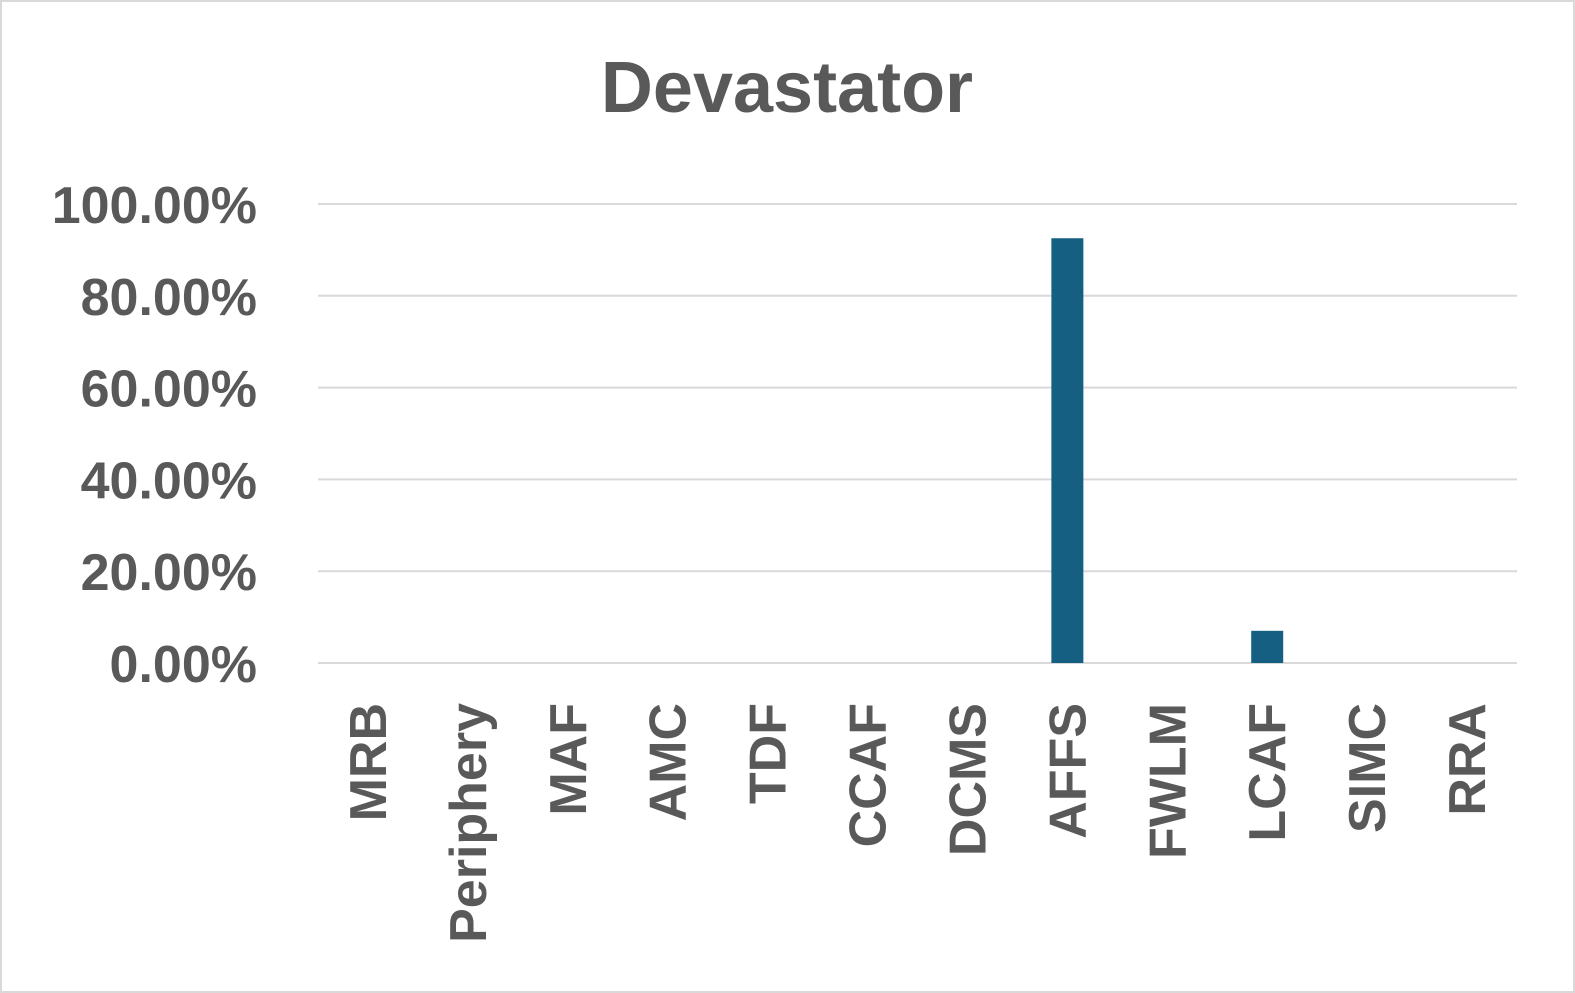  I want to click on x-category-label: FWLM, so click(1168, 781).